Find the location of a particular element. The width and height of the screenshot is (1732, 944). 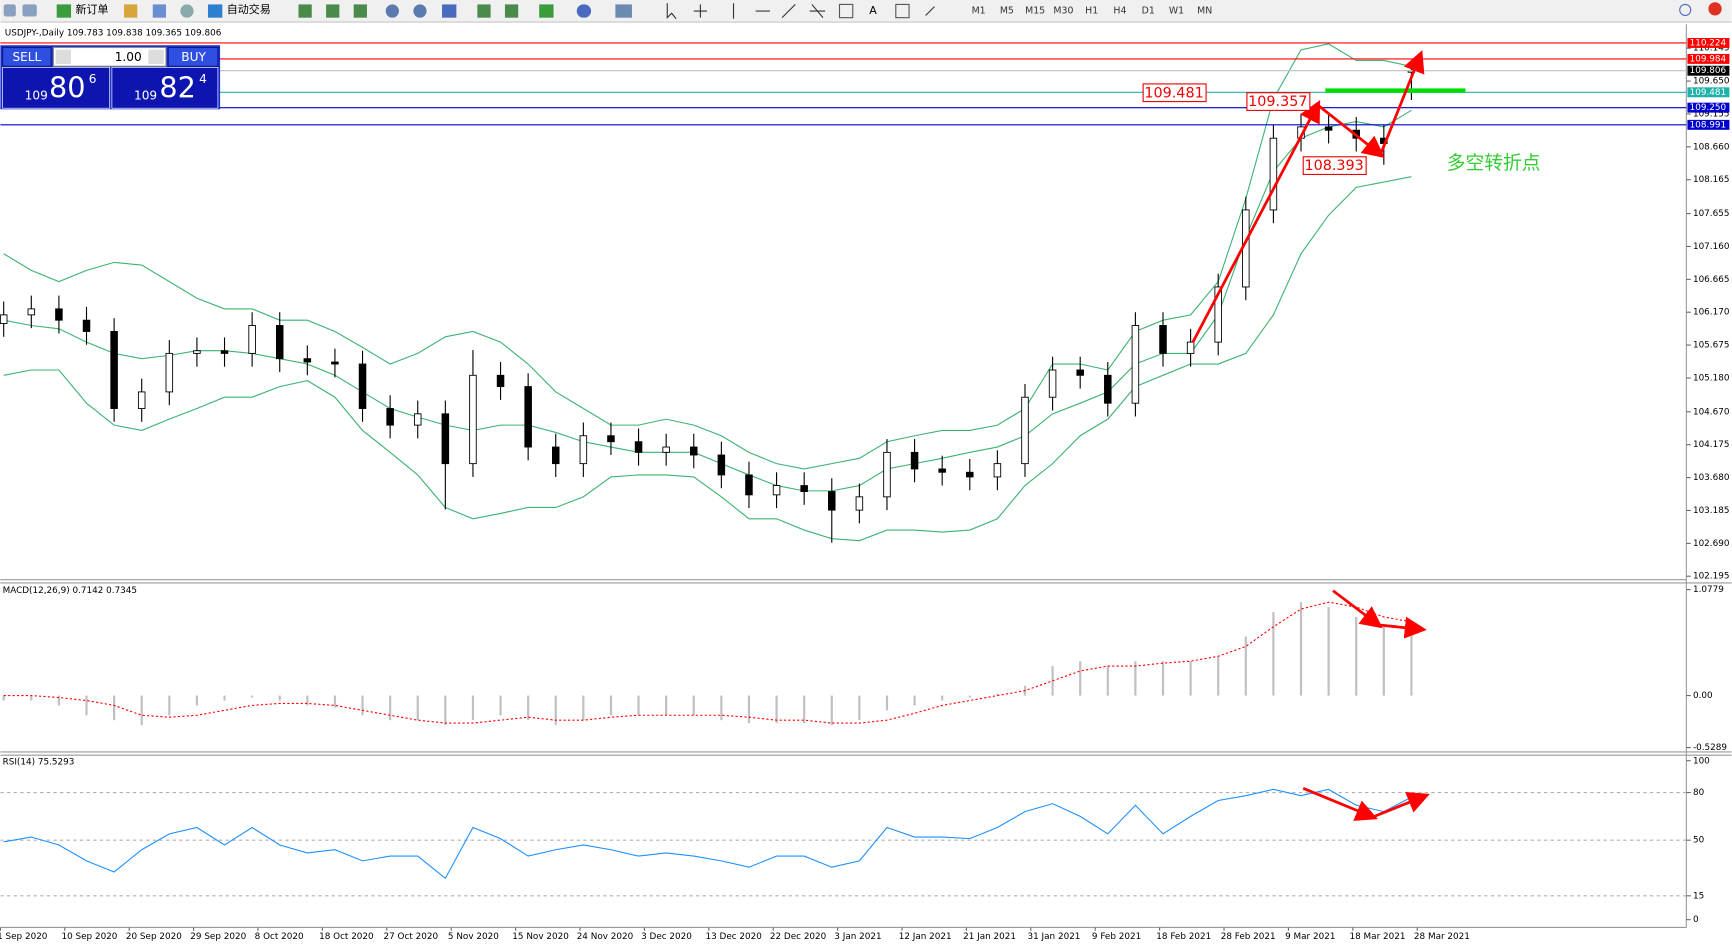

text-tool: A is located at coordinates (873, 10).